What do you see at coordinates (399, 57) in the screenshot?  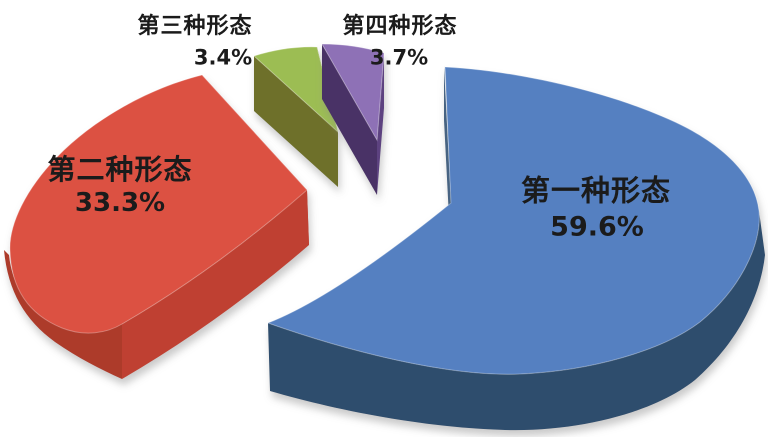 I see `slice-value-purple: 3.7%` at bounding box center [399, 57].